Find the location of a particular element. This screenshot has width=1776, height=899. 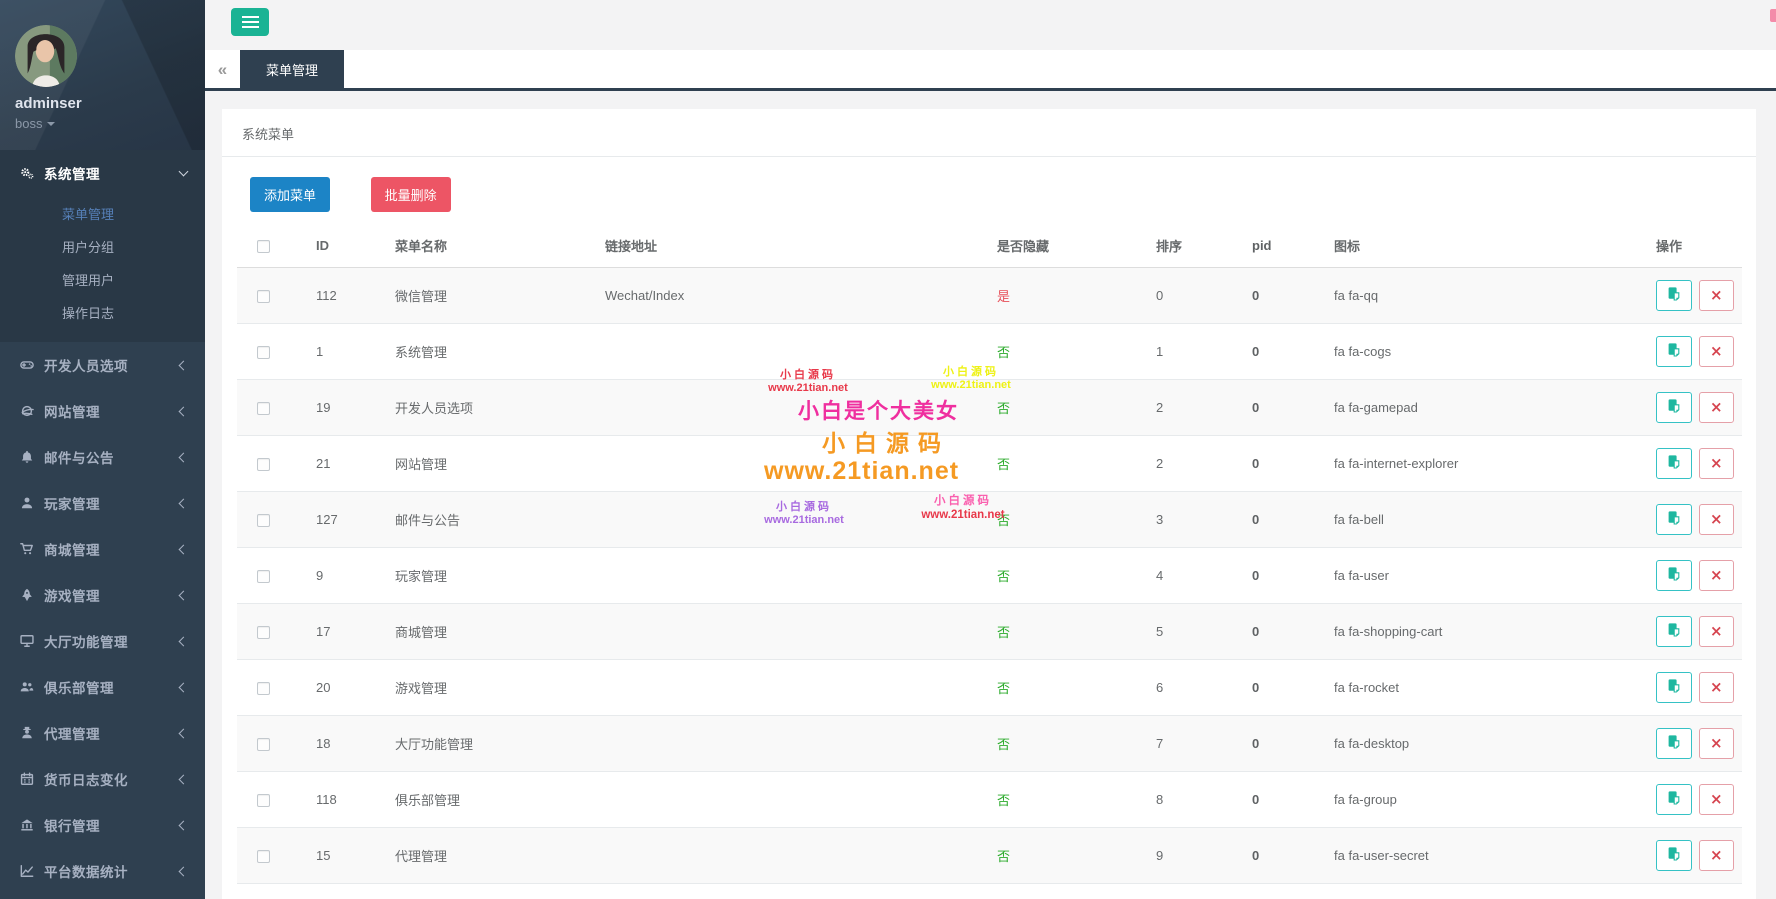

sidebar-item-system-management: 系统管理 is located at coordinates (102, 173).